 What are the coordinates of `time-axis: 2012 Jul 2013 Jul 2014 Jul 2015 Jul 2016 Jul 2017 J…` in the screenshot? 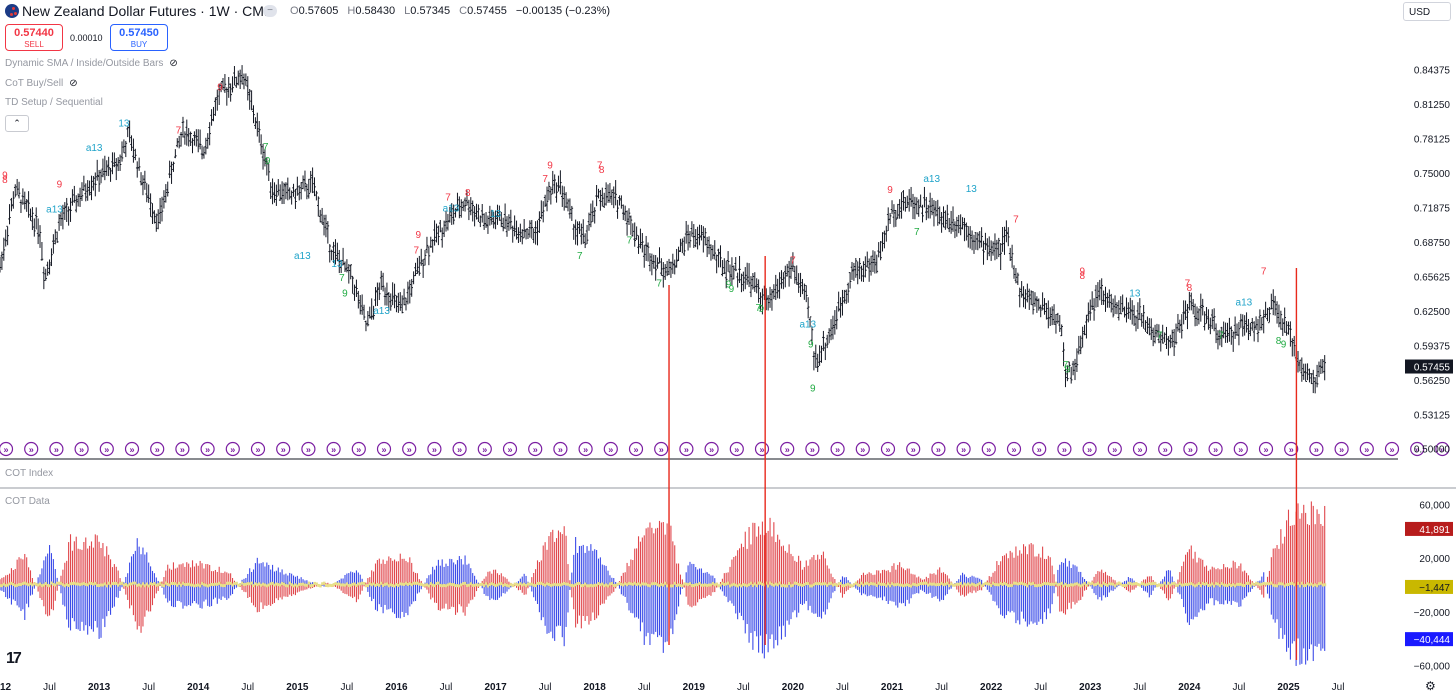 It's located at (672, 687).